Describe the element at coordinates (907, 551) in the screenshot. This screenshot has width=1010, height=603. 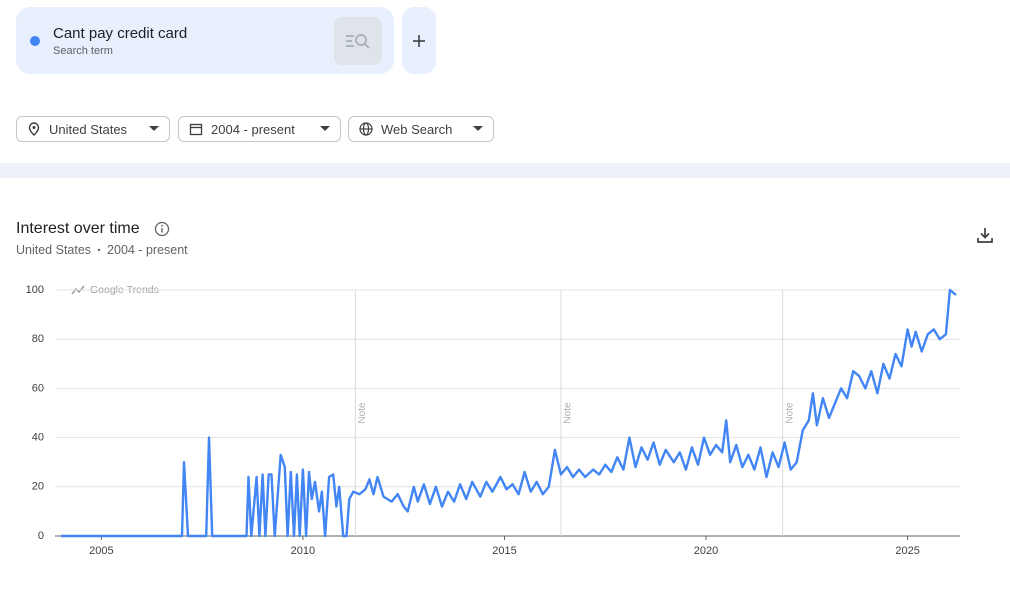
I see `x-tick-label: 2025` at that location.